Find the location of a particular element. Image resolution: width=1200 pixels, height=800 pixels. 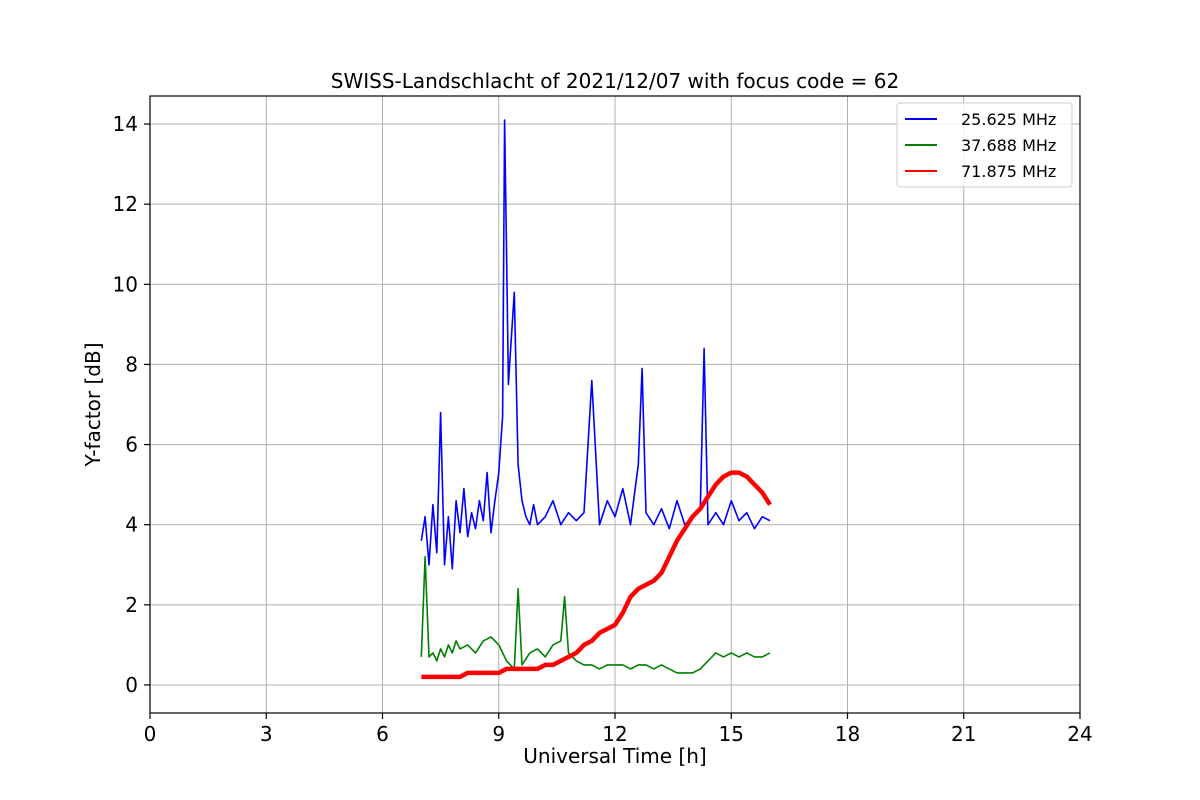

y-tick-label: 0 is located at coordinates (131, 685).